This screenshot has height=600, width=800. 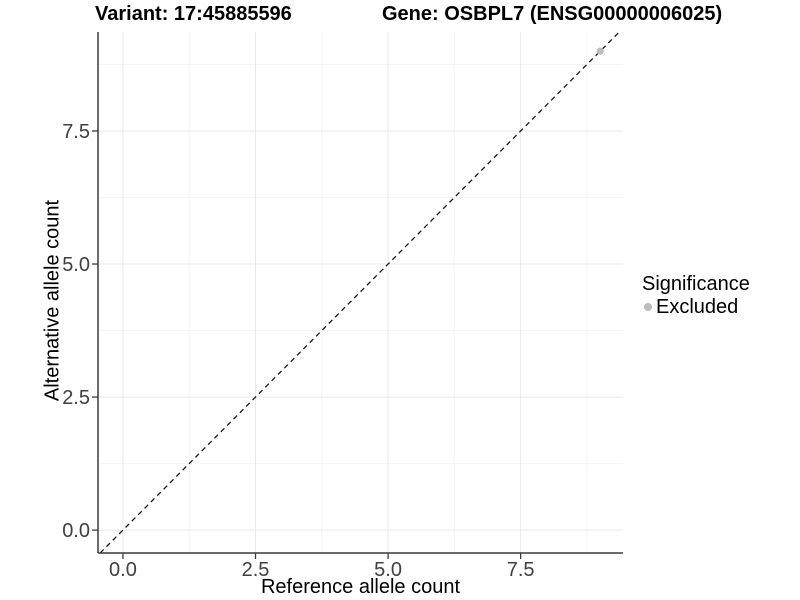 I want to click on x-tick-labels: 0.0 2.5 5.0 7.5, so click(x=322, y=570).